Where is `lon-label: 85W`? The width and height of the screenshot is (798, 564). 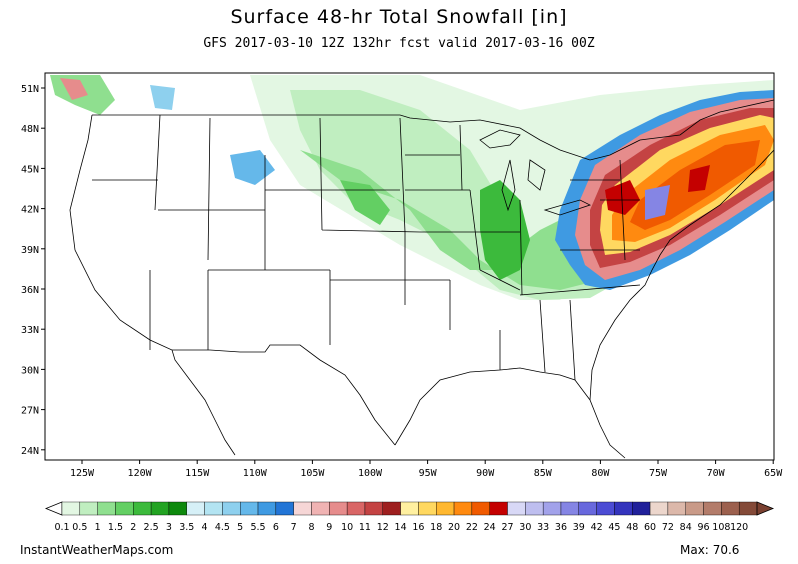
lon-label: 85W is located at coordinates (543, 473).